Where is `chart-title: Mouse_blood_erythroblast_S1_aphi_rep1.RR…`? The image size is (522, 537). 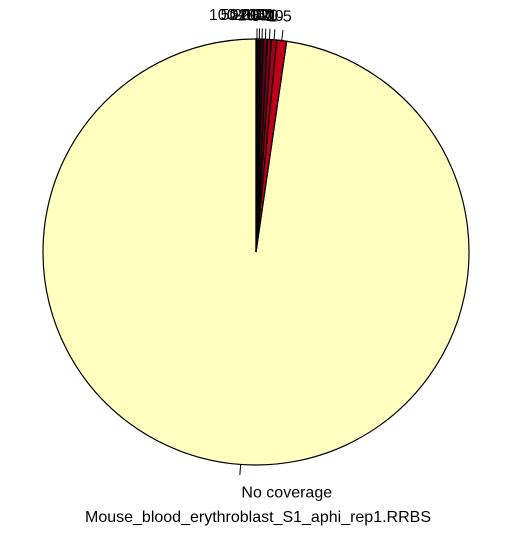 chart-title: Mouse_blood_erythroblast_S1_aphi_rep1.RR… is located at coordinates (258, 517).